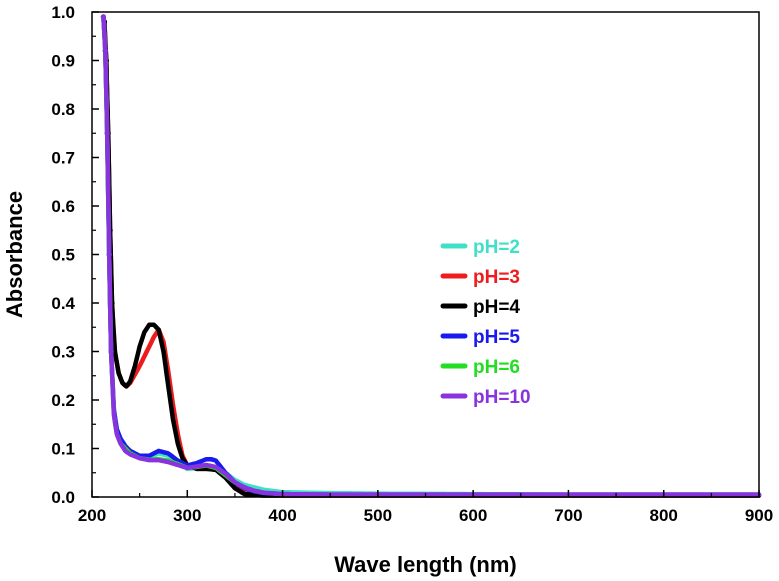 The image size is (779, 581). I want to click on x-tick-label: 700, so click(568, 515).